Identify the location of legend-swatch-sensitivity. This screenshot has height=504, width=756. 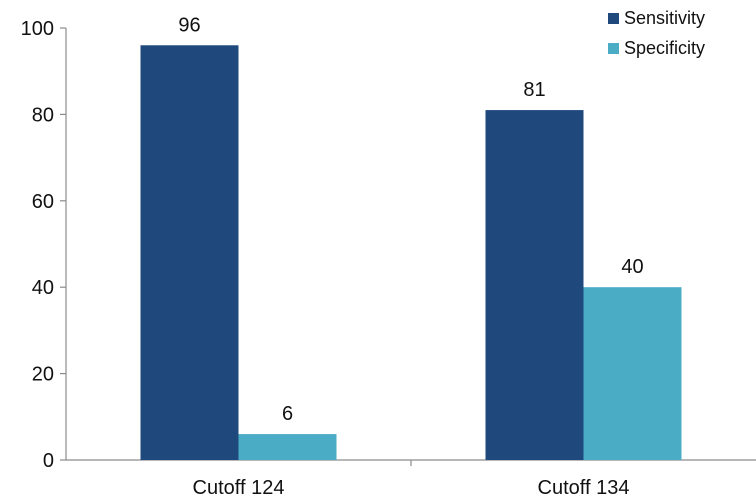
(613, 18).